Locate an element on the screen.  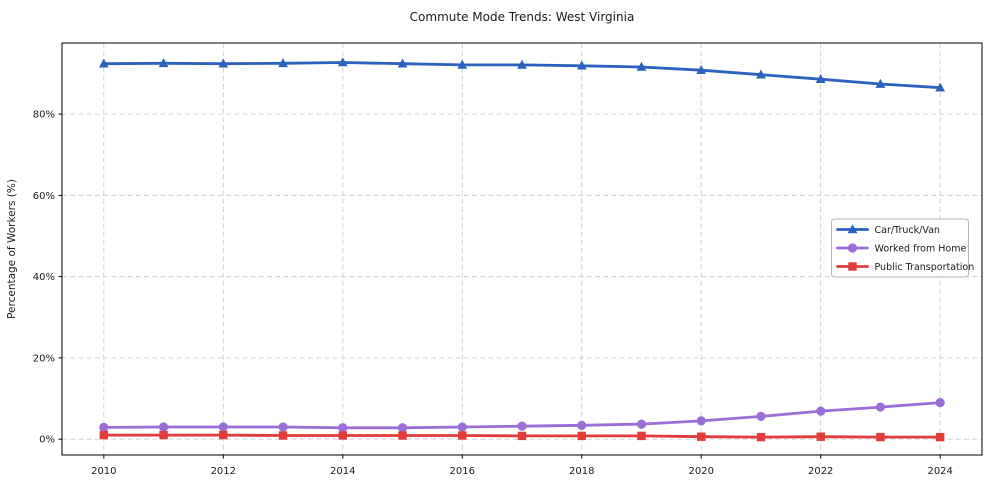
y-tick-label: 20% is located at coordinates (44, 358).